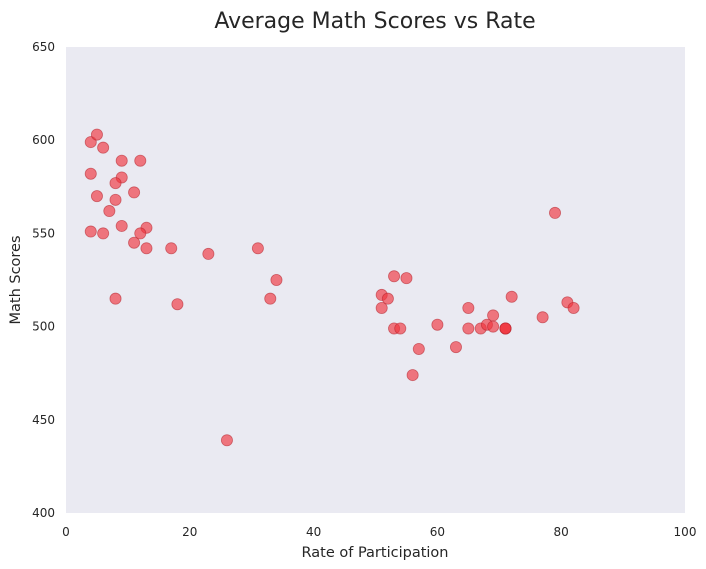 This screenshot has width=706, height=569. I want to click on y-tick-label: 500, so click(43, 327).